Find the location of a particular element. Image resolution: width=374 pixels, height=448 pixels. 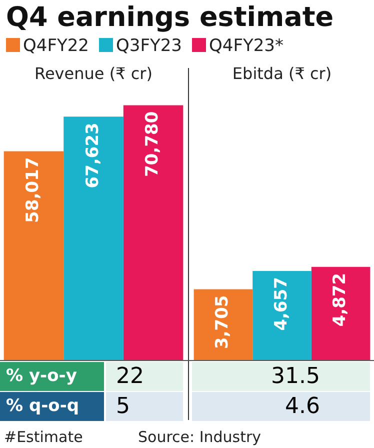

data-label: 58,017 is located at coordinates (33, 190).